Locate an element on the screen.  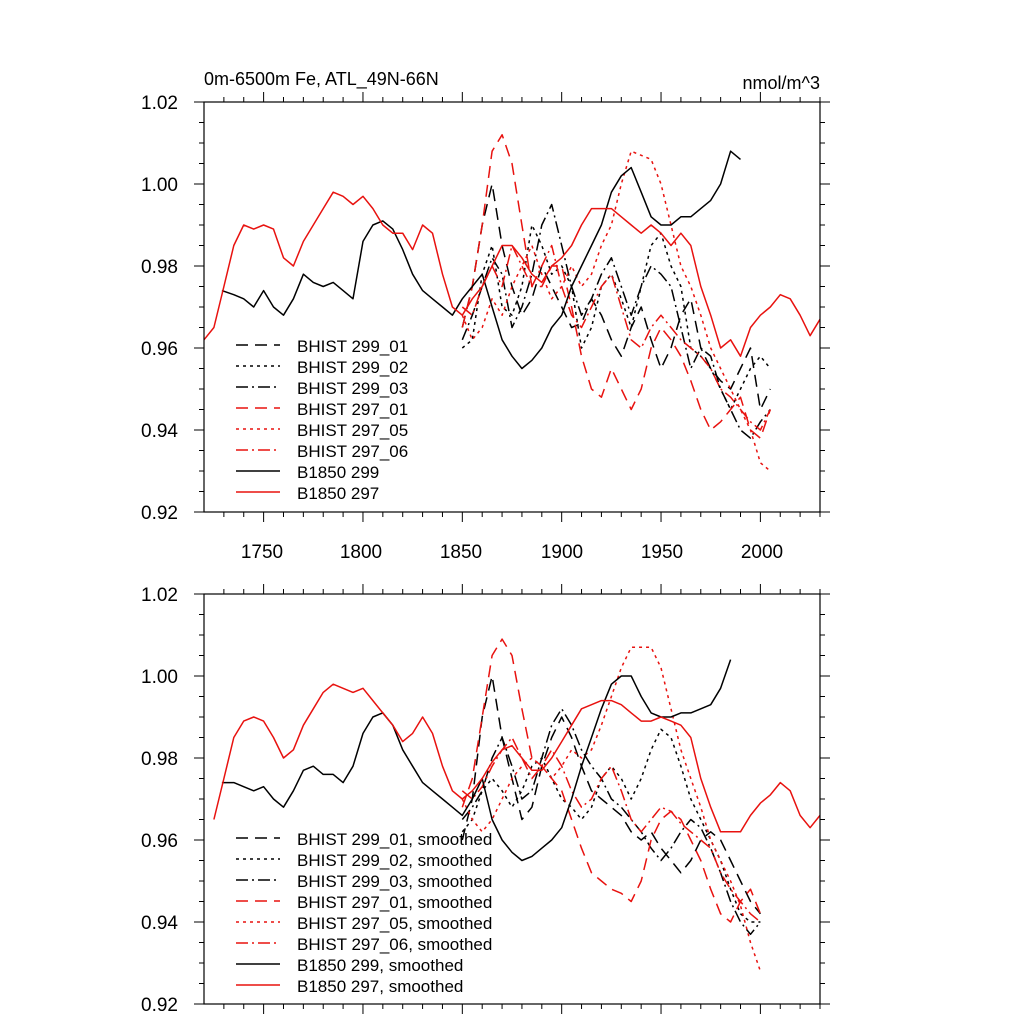
top-chart-title: 0m-6500m Fe, ATL_49N-66N is located at coordinates (321, 79).